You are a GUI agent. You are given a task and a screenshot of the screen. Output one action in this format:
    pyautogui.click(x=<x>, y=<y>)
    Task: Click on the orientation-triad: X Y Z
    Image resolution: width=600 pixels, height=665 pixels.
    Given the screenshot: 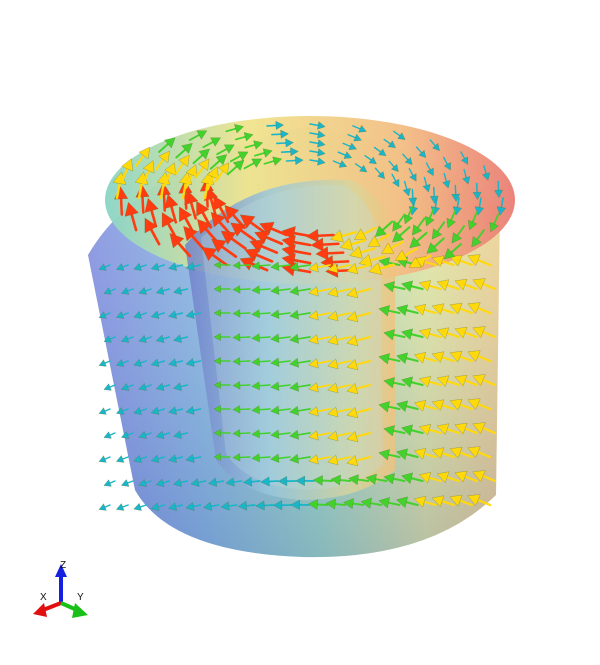 What is the action you would take?
    pyautogui.click(x=62, y=595)
    